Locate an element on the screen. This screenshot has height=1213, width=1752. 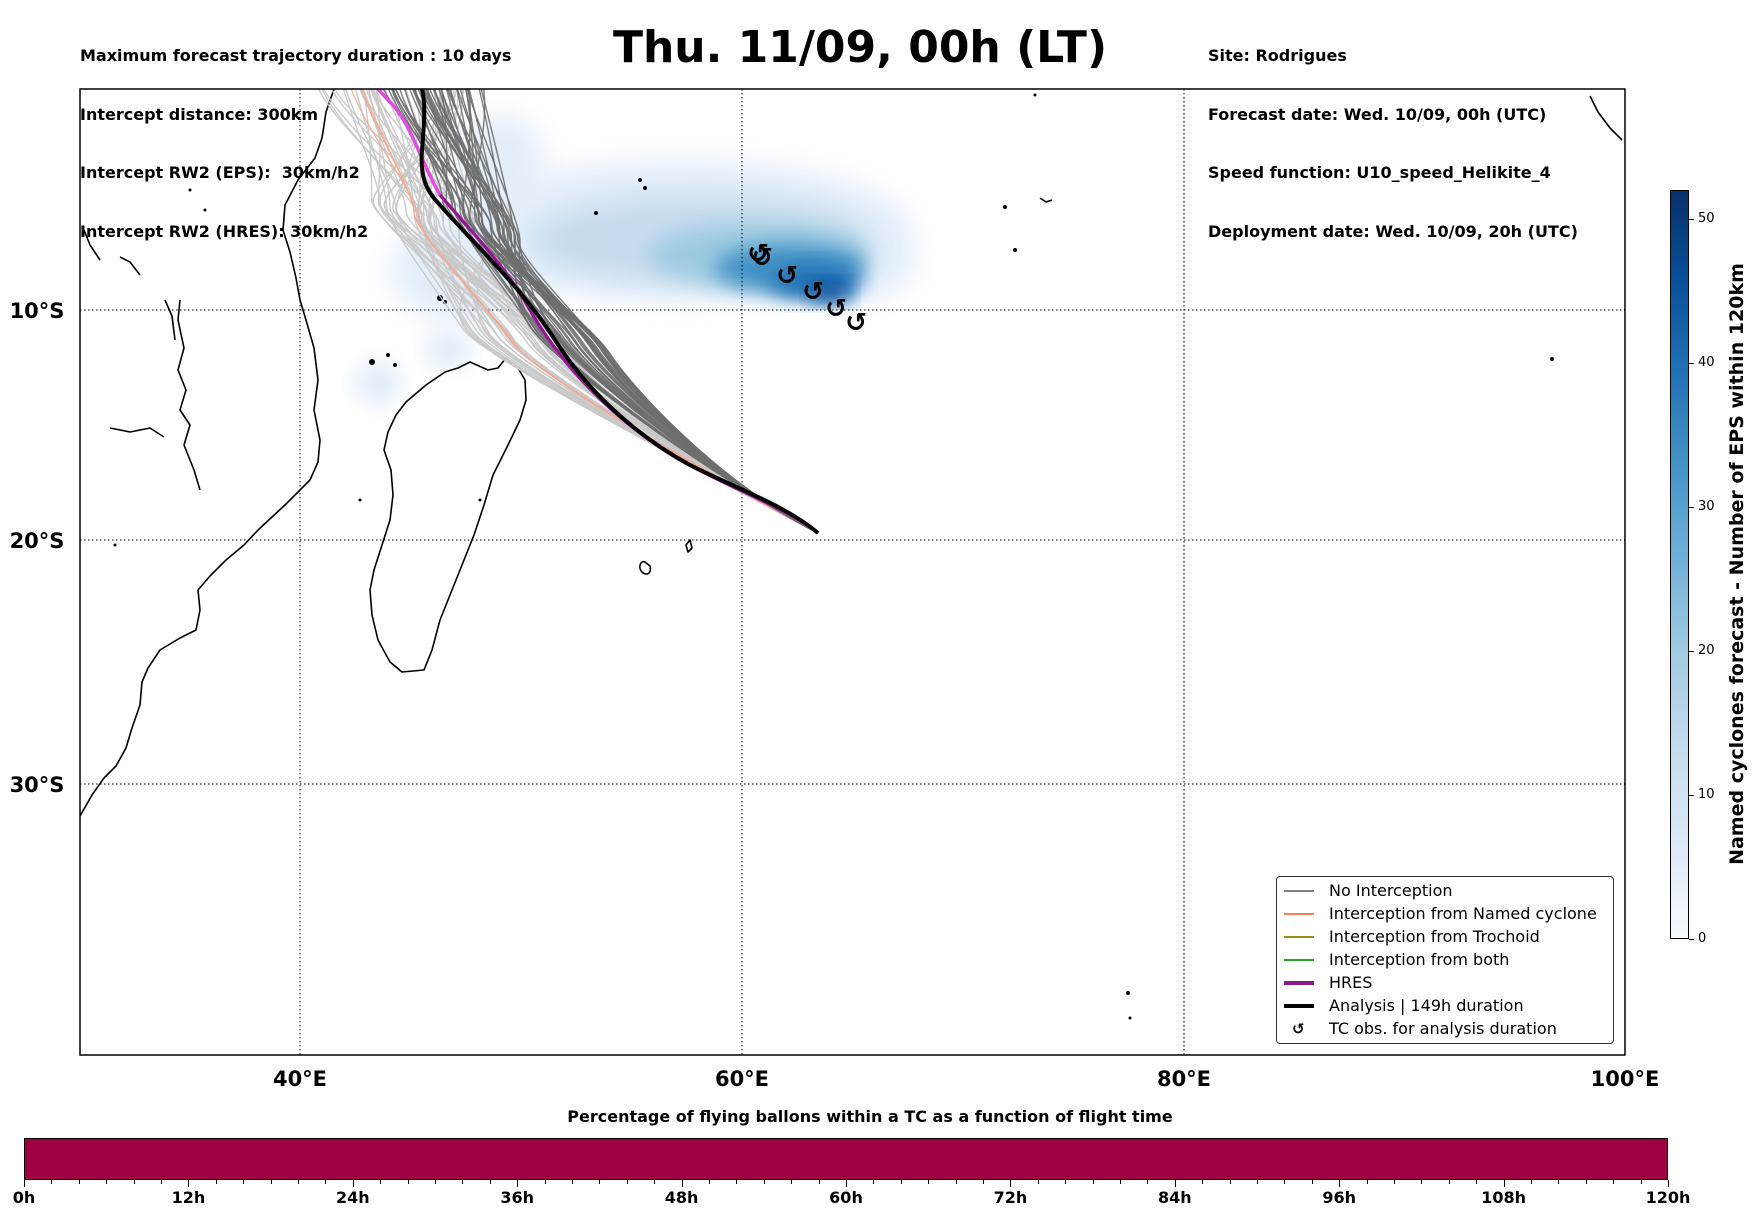
info-line: Site: Rodrigues is located at coordinates (1277, 55).